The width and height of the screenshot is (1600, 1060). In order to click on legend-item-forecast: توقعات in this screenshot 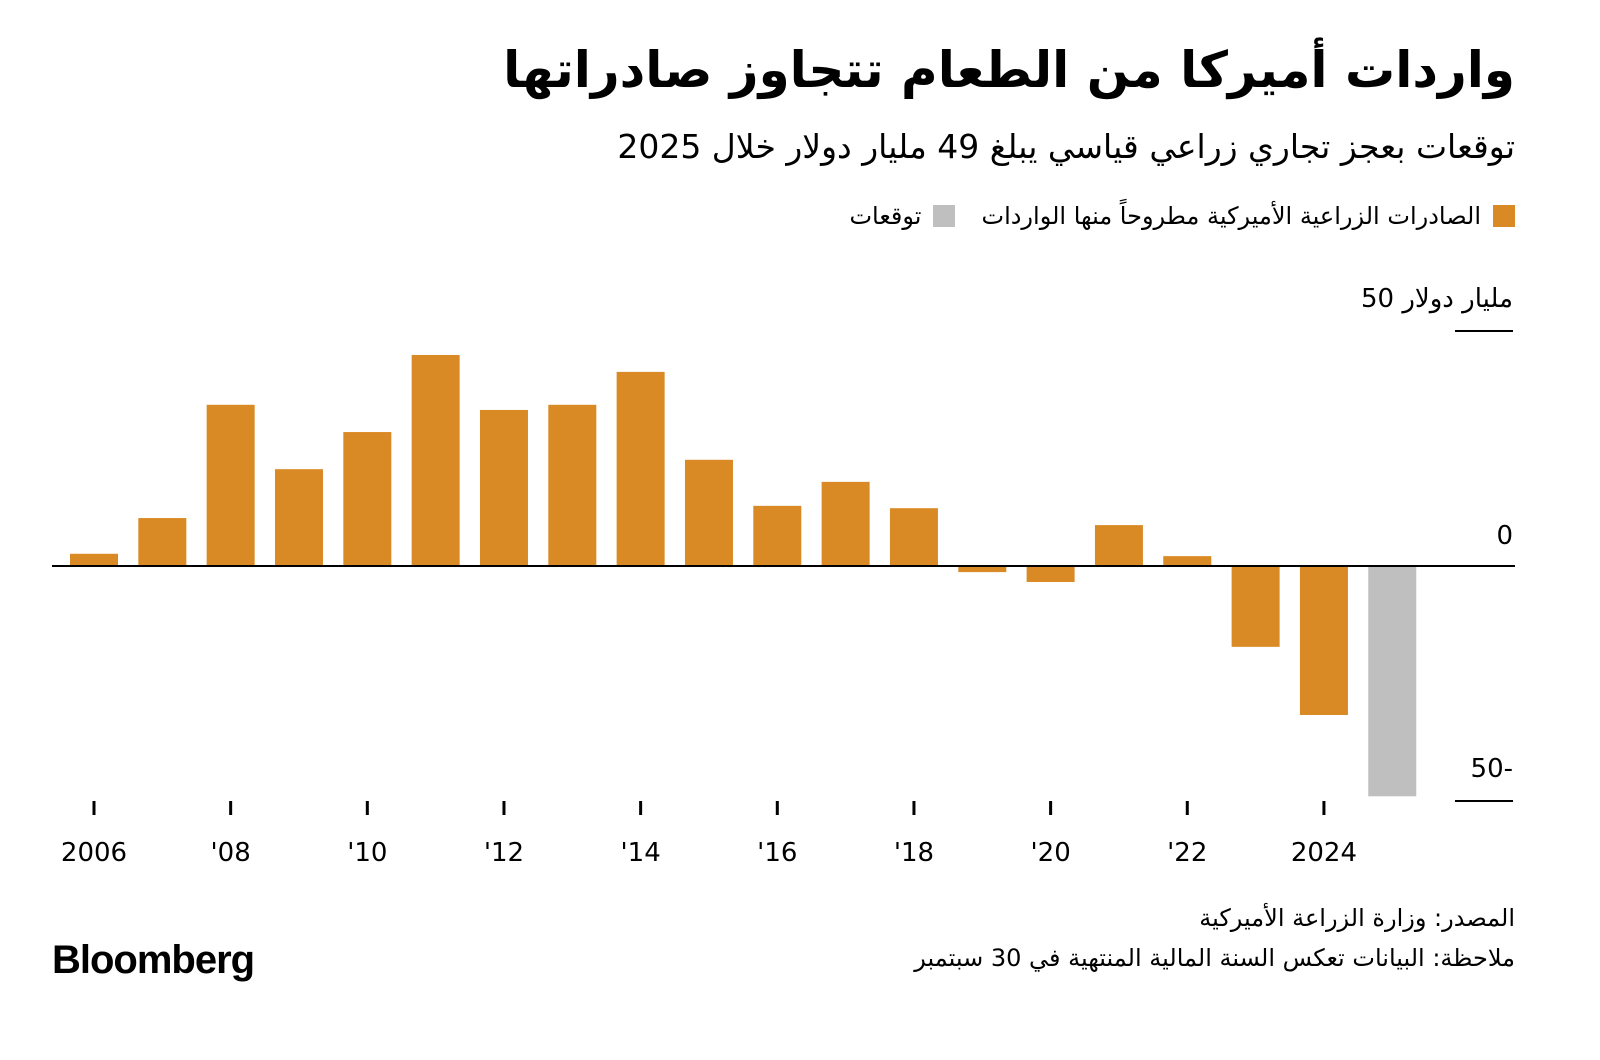, I will do `click(902, 216)`.